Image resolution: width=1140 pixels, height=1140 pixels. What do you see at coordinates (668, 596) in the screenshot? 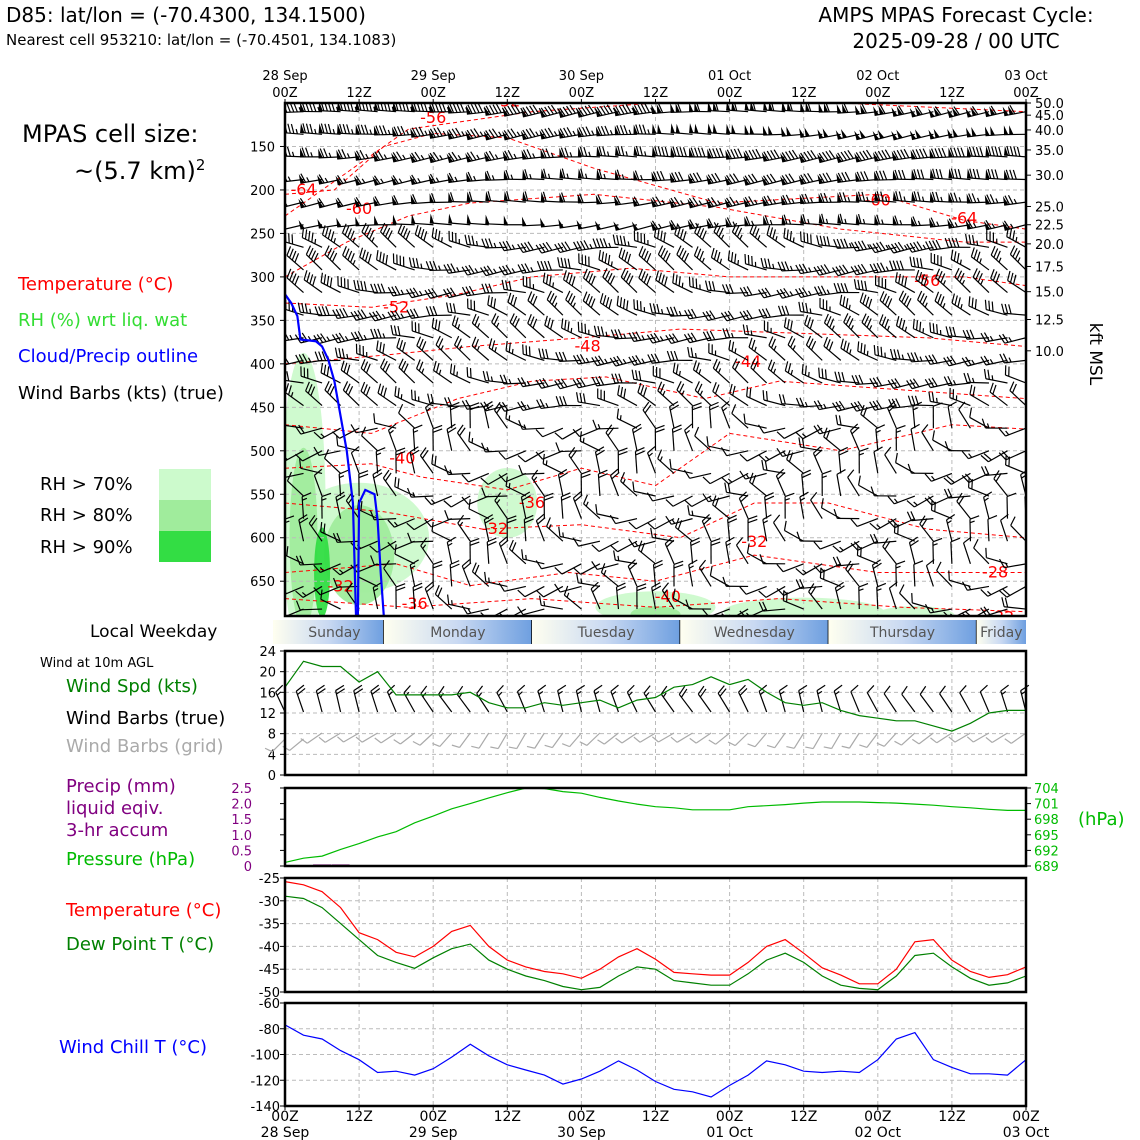
I see `contour-label: -40` at bounding box center [668, 596].